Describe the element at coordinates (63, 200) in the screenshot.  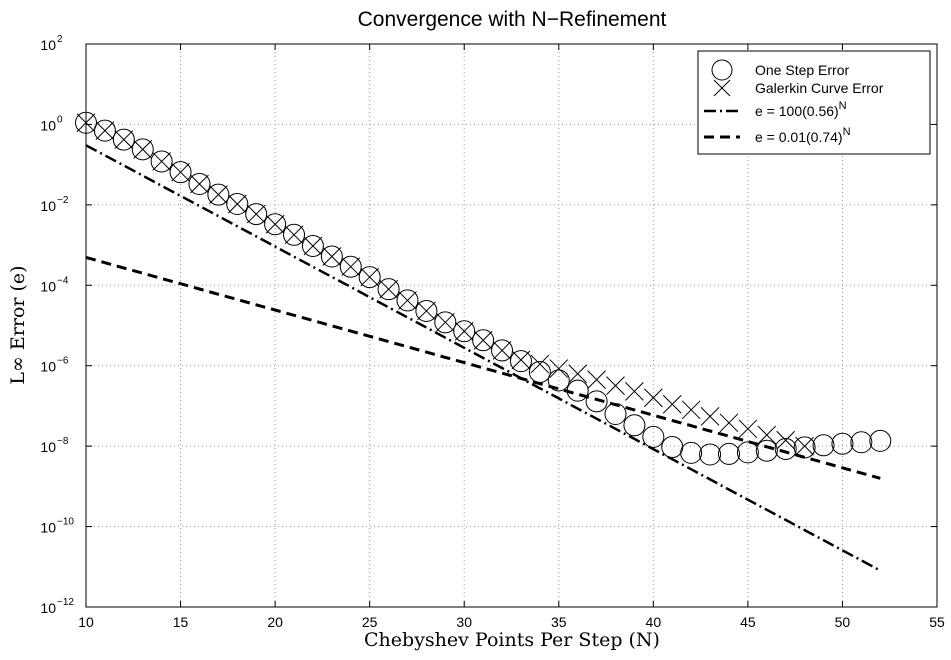
I see `y-tick-exponent: −2` at that location.